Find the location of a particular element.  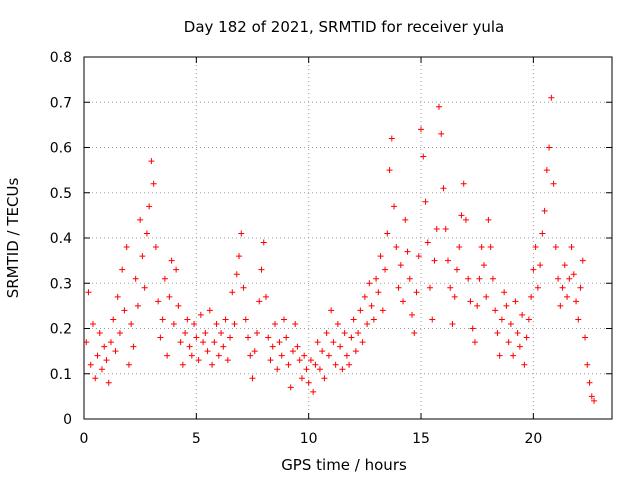

x-tick-label: 20 is located at coordinates (533, 439).